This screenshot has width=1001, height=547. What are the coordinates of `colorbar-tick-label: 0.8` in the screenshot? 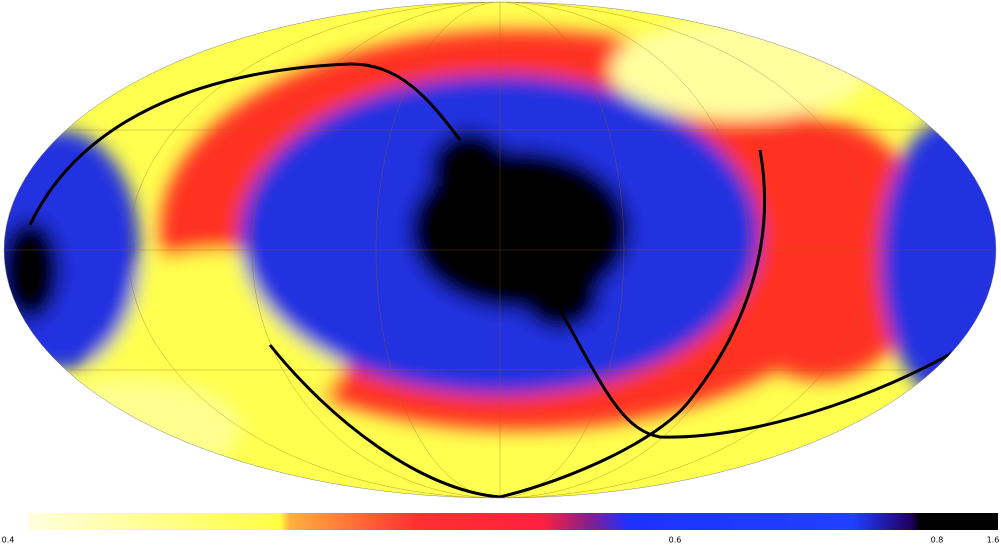 It's located at (937, 540).